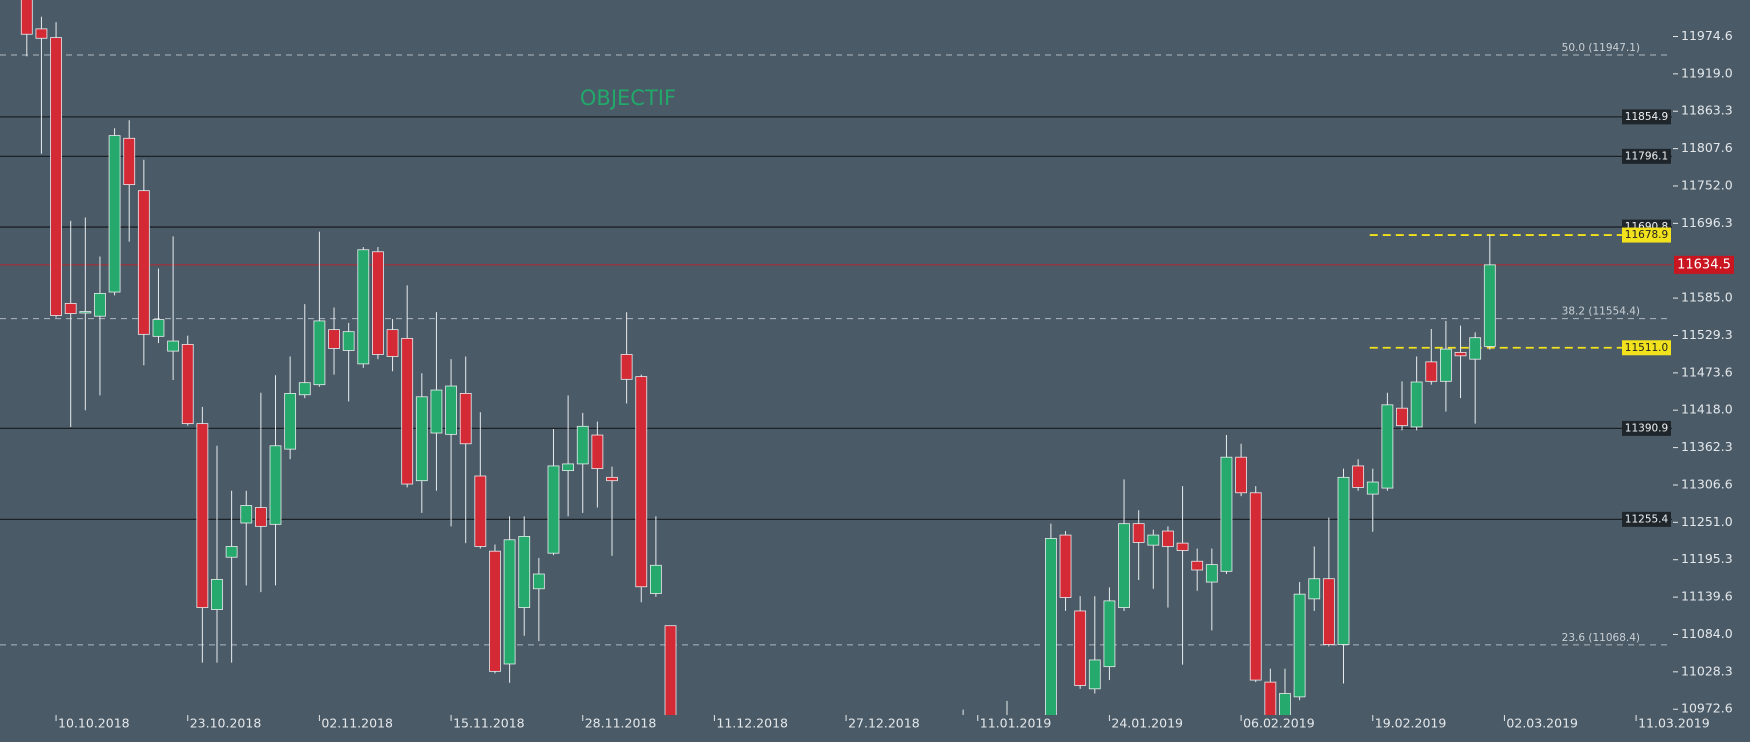 The image size is (1750, 742). I want to click on y-tick-label: 11585.0, so click(1707, 297).